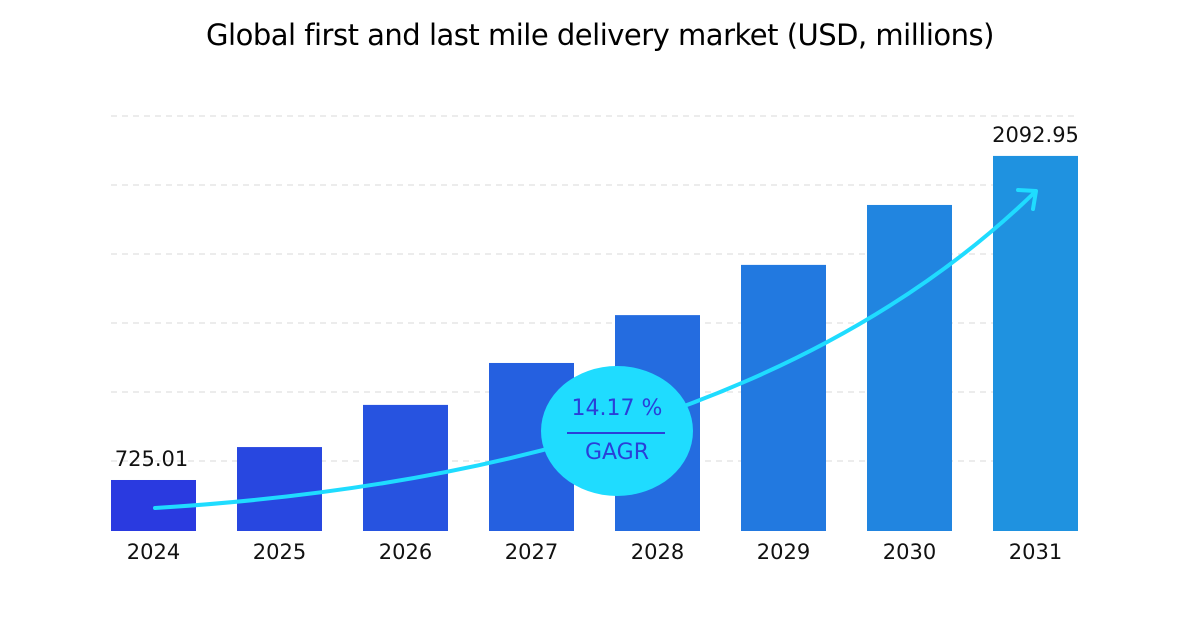 The image size is (1200, 630). Describe the element at coordinates (405, 467) in the screenshot. I see `bar-2026` at that location.